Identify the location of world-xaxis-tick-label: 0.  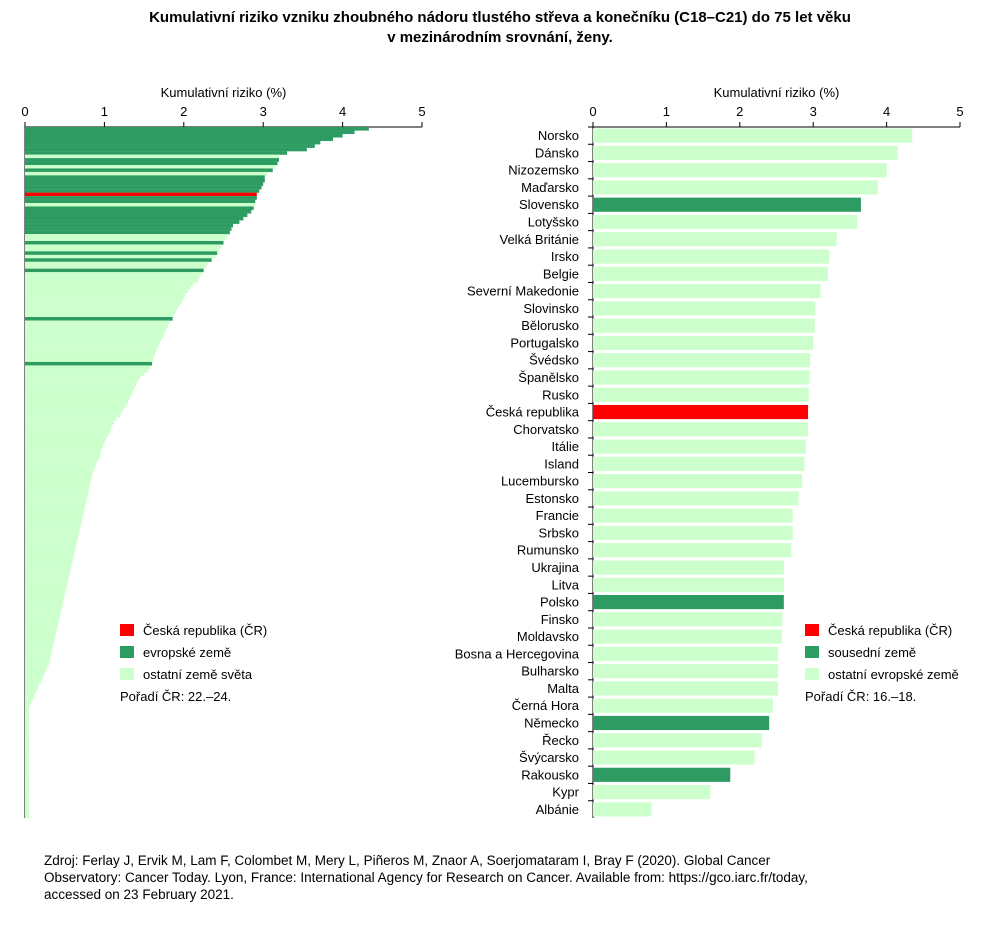
(24, 111).